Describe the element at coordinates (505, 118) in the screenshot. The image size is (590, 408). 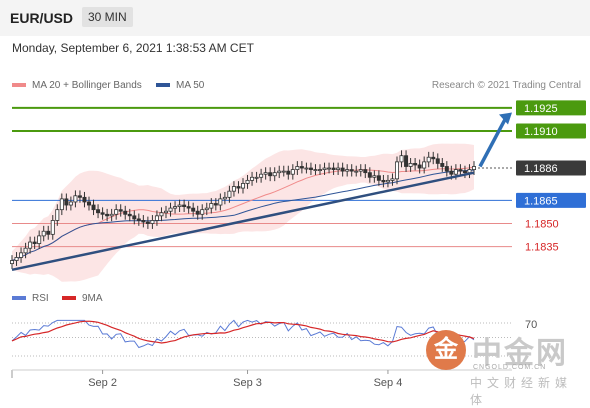
I see `forecast-arrow-head` at that location.